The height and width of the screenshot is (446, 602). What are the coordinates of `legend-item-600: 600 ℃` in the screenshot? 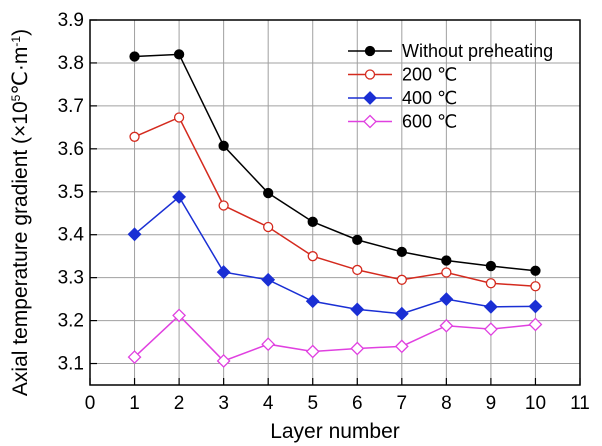 It's located at (402, 122).